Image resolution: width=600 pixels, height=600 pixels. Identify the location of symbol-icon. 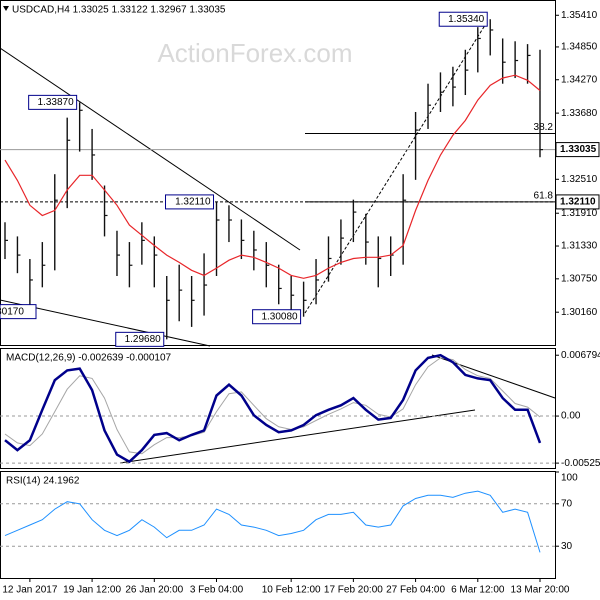
(6, 8).